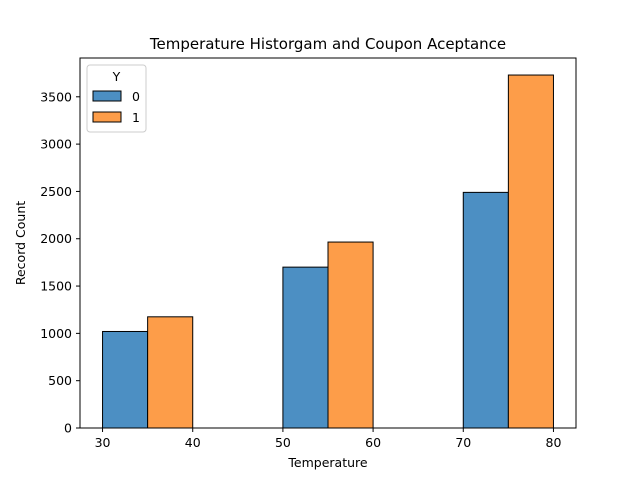 This screenshot has height=480, width=640. What do you see at coordinates (107, 96) in the screenshot?
I see `legend-swatch-y0` at bounding box center [107, 96].